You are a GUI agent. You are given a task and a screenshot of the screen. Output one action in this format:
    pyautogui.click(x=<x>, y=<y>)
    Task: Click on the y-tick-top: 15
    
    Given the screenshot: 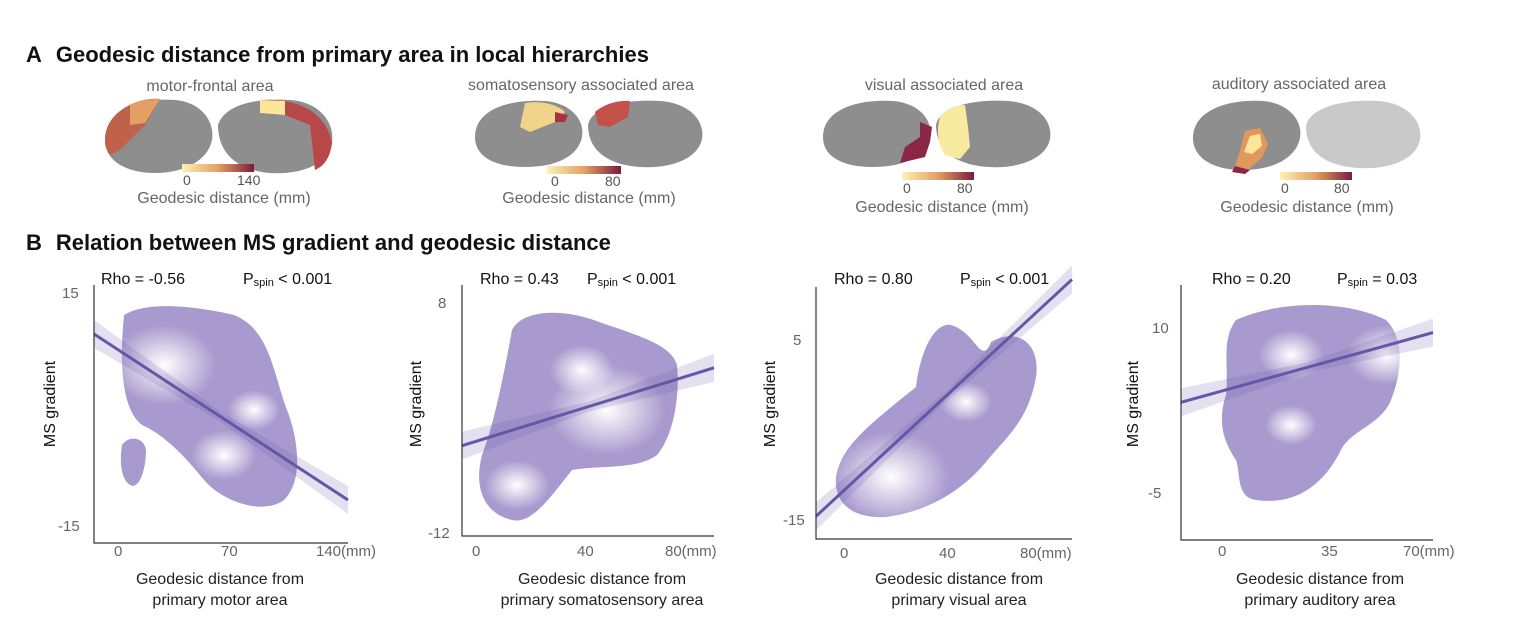 What is the action you would take?
    pyautogui.click(x=70, y=293)
    